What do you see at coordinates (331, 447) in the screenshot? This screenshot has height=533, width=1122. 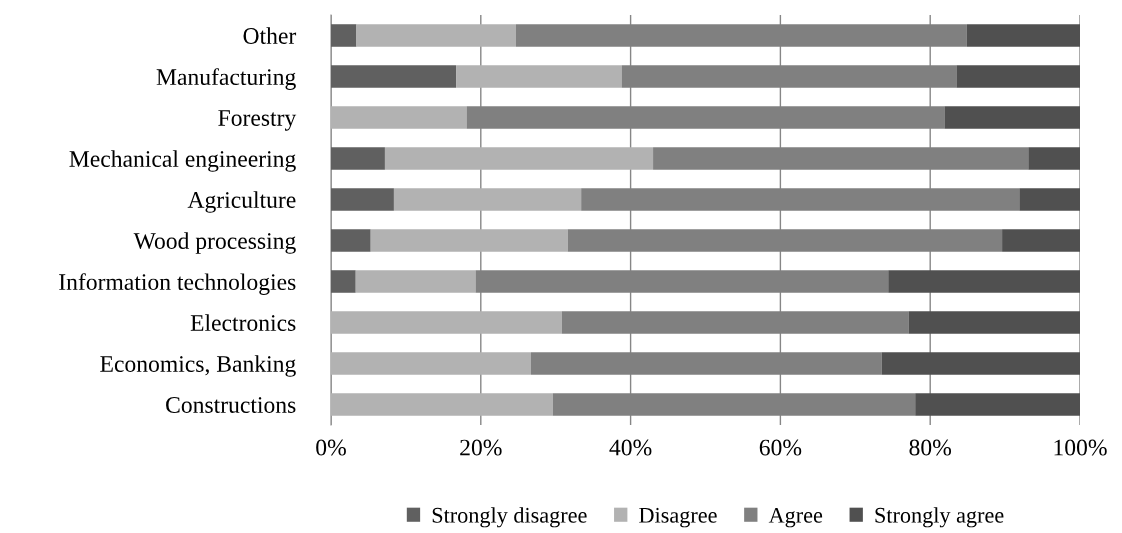 I see `x-tick-label: 0%` at bounding box center [331, 447].